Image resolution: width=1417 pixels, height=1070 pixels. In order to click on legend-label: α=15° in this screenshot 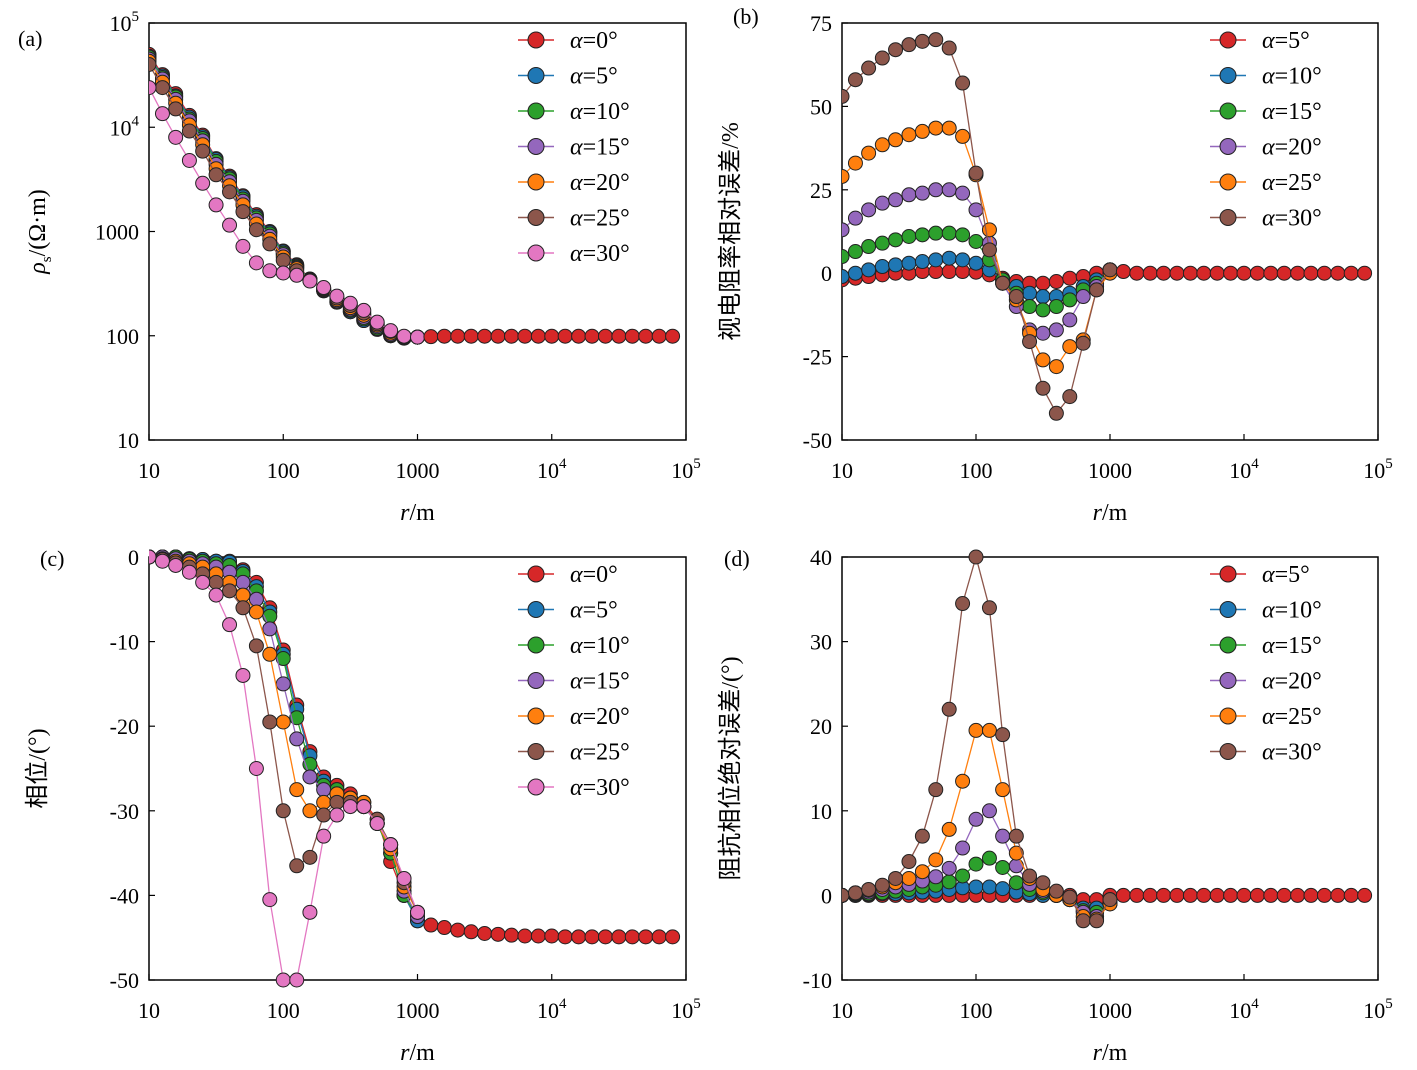, I will do `click(600, 682)`.